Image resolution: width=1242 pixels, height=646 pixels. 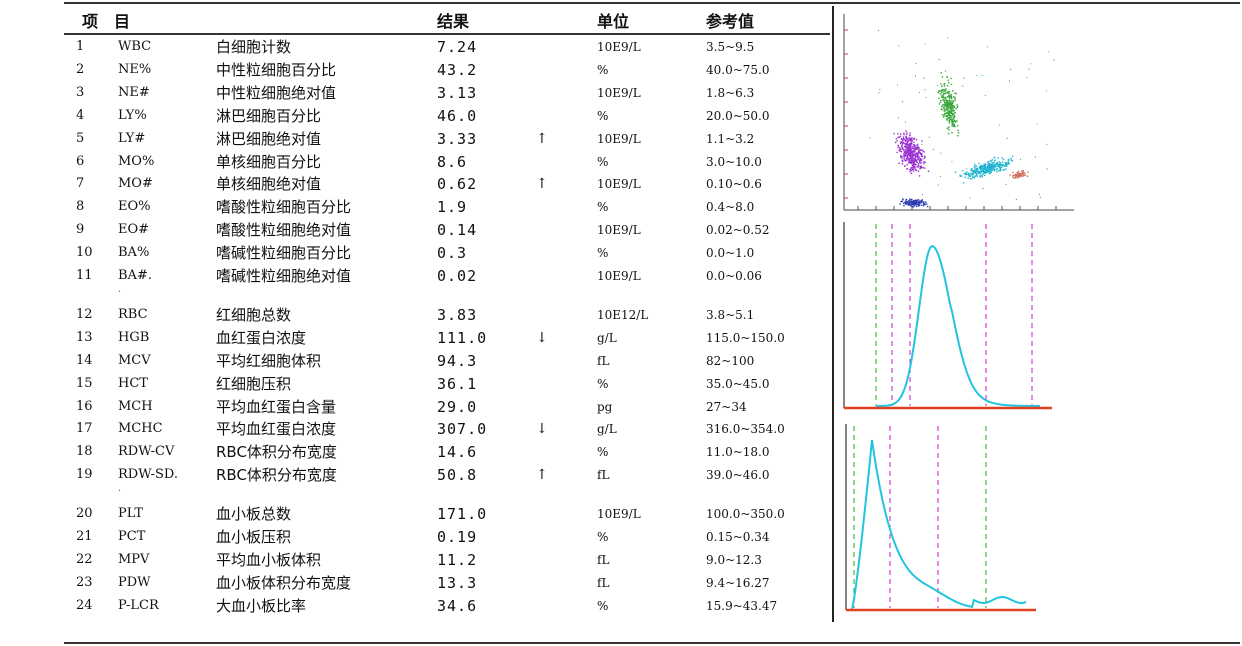 What do you see at coordinates (730, 360) in the screenshot?
I see `cell-ref: 82~100` at bounding box center [730, 360].